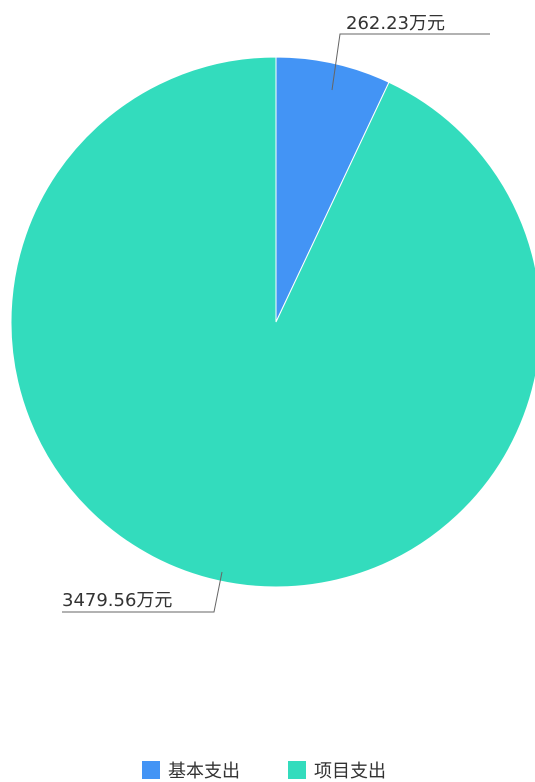  What do you see at coordinates (264, 771) in the screenshot?
I see `legend: 基本支出 项目支出` at bounding box center [264, 771].